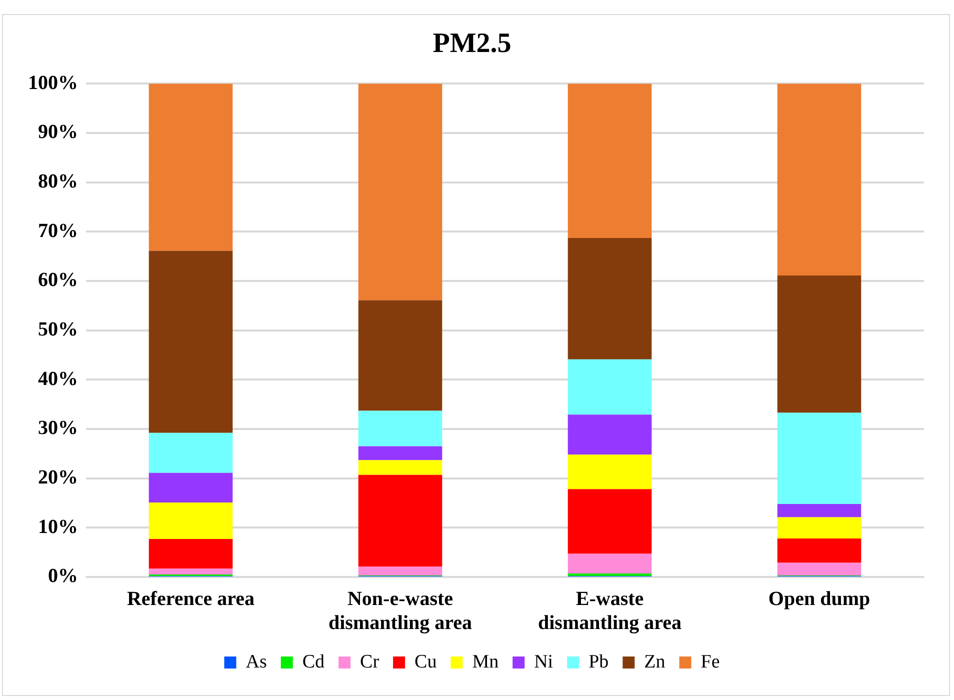 The height and width of the screenshot is (700, 954). What do you see at coordinates (58, 527) in the screenshot?
I see `y-tick-label: 10%` at bounding box center [58, 527].